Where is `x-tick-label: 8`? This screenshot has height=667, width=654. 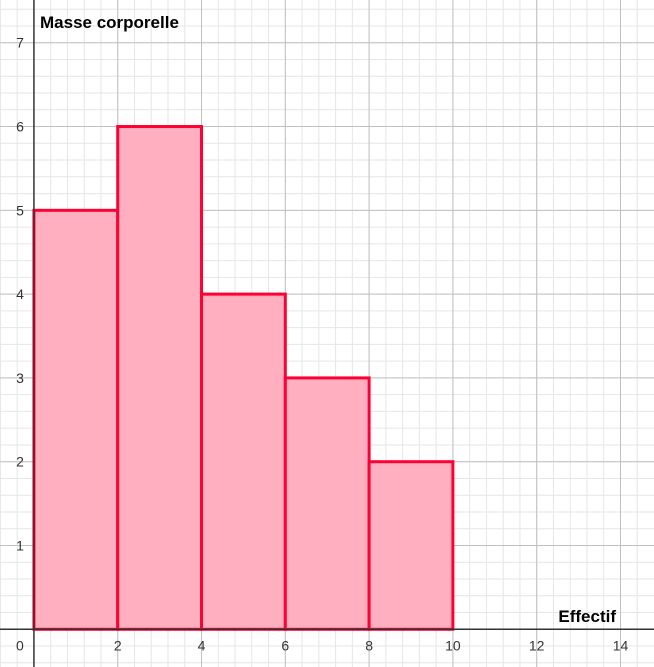 x-tick-label: 8 is located at coordinates (369, 645).